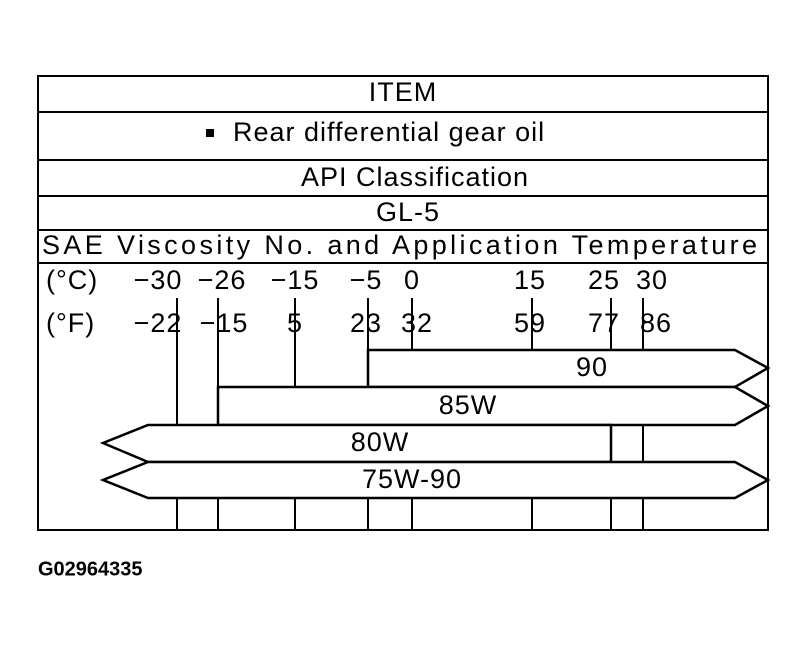 This screenshot has height=652, width=807. Describe the element at coordinates (656, 323) in the screenshot. I see `fahrenheit-tick: 86` at that location.